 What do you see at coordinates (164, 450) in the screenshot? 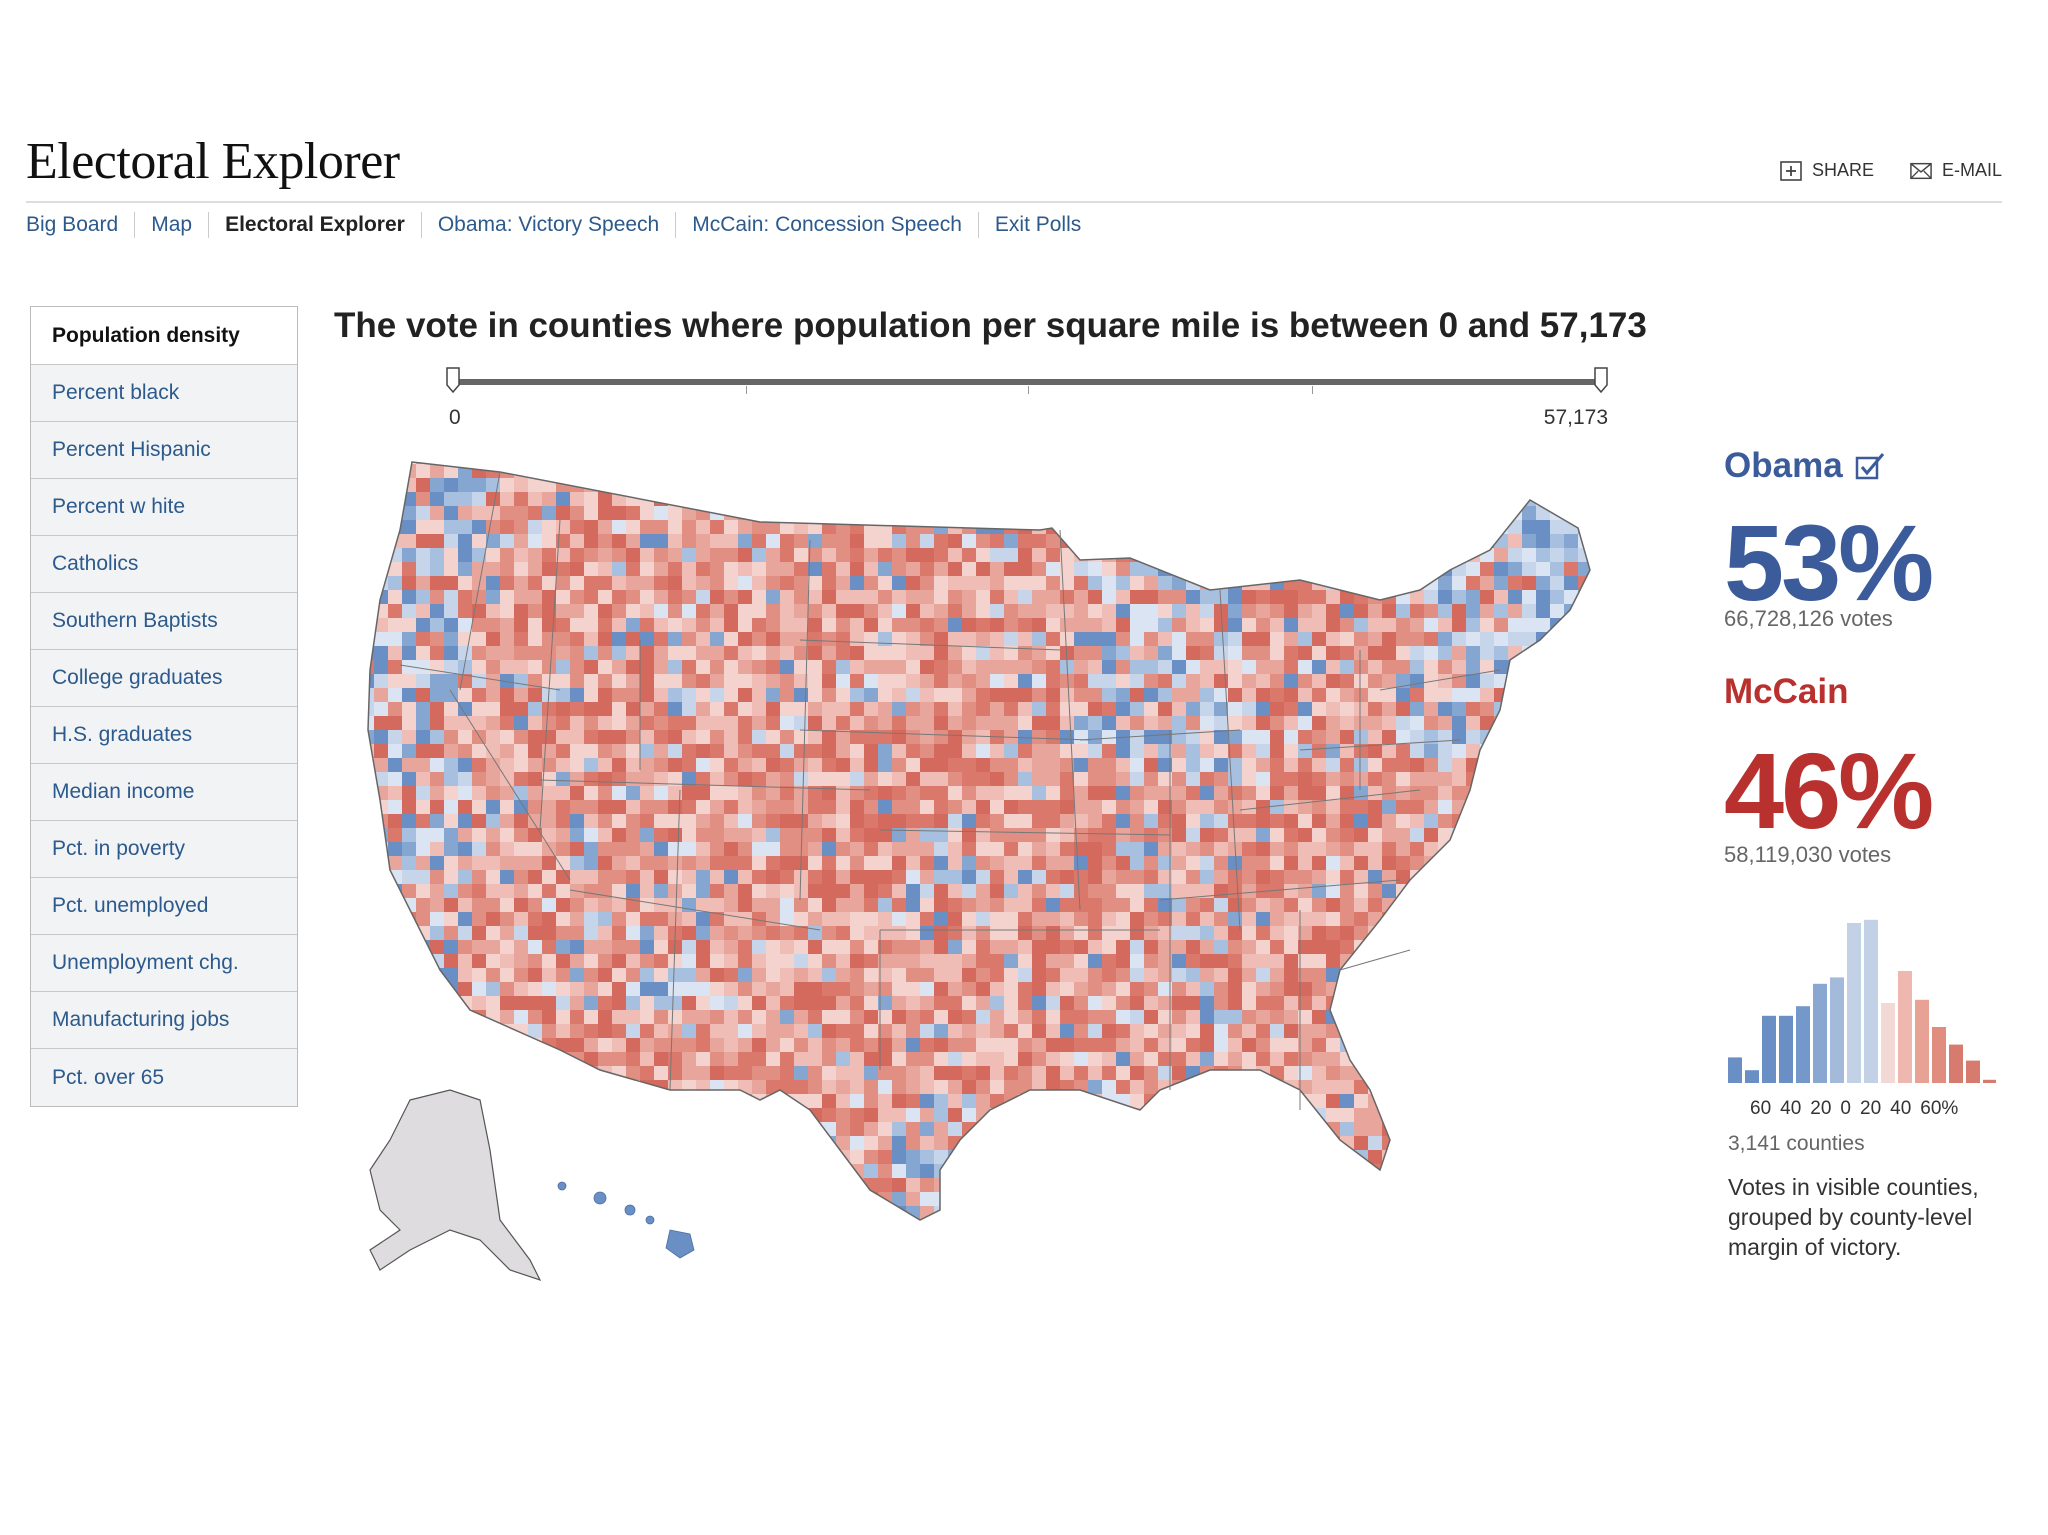
I see `sidebar-item-percent-hispanic: Percent Hispanic` at bounding box center [164, 450].